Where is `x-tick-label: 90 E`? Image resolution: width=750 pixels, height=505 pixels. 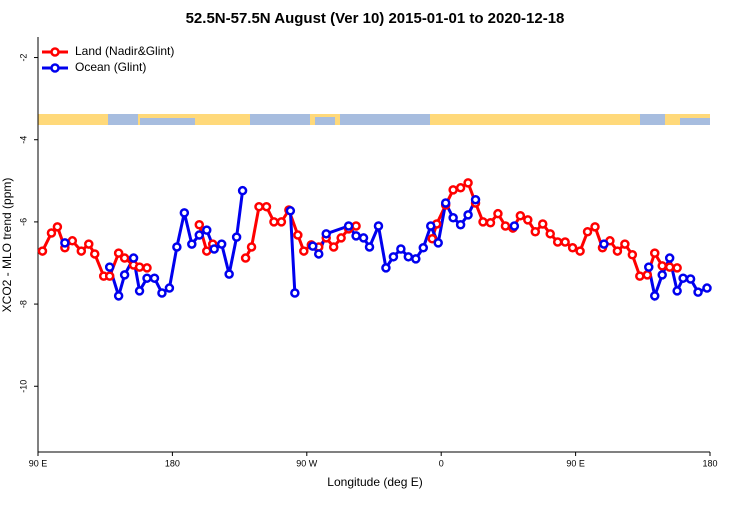 x-tick-label: 90 E is located at coordinates (38, 463).